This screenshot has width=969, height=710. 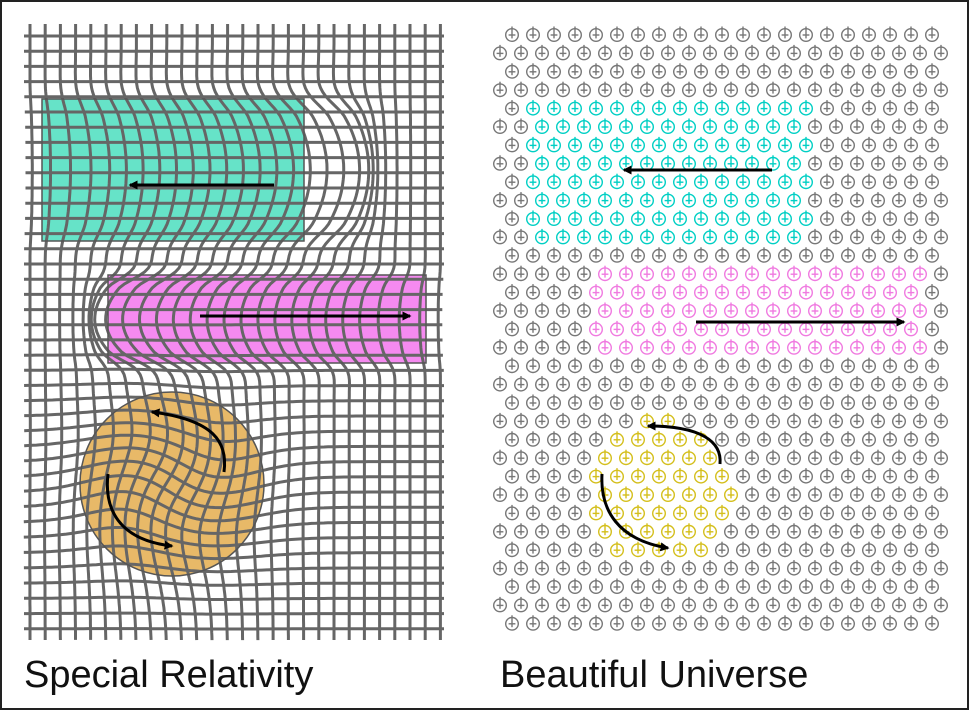 What do you see at coordinates (139, 511) in the screenshot?
I see `rotation-arrow-lower` at bounding box center [139, 511].